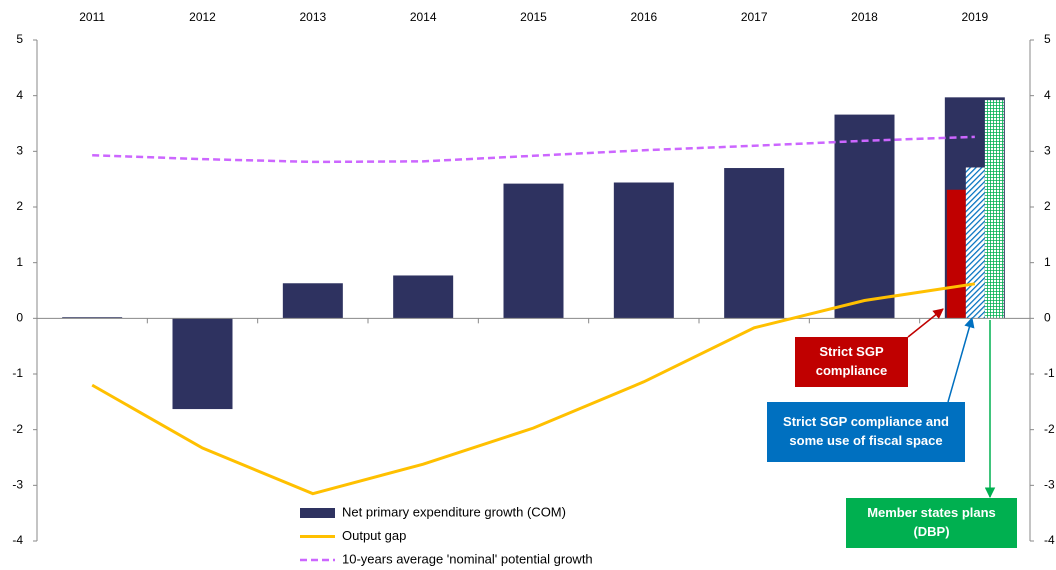  Describe the element at coordinates (423, 17) in the screenshot. I see `x-tick-label: 2014` at that location.